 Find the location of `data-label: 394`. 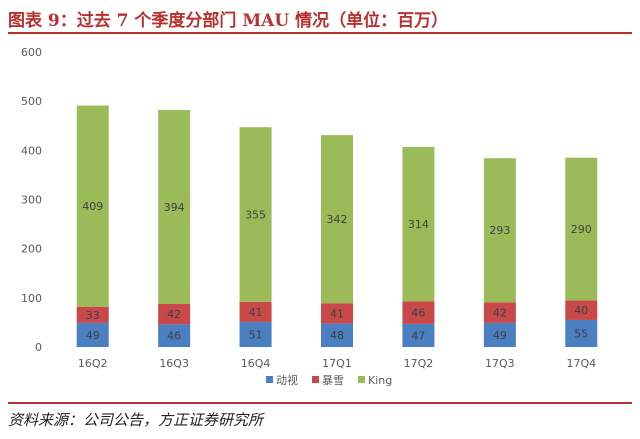

data-label: 394 is located at coordinates (174, 207).